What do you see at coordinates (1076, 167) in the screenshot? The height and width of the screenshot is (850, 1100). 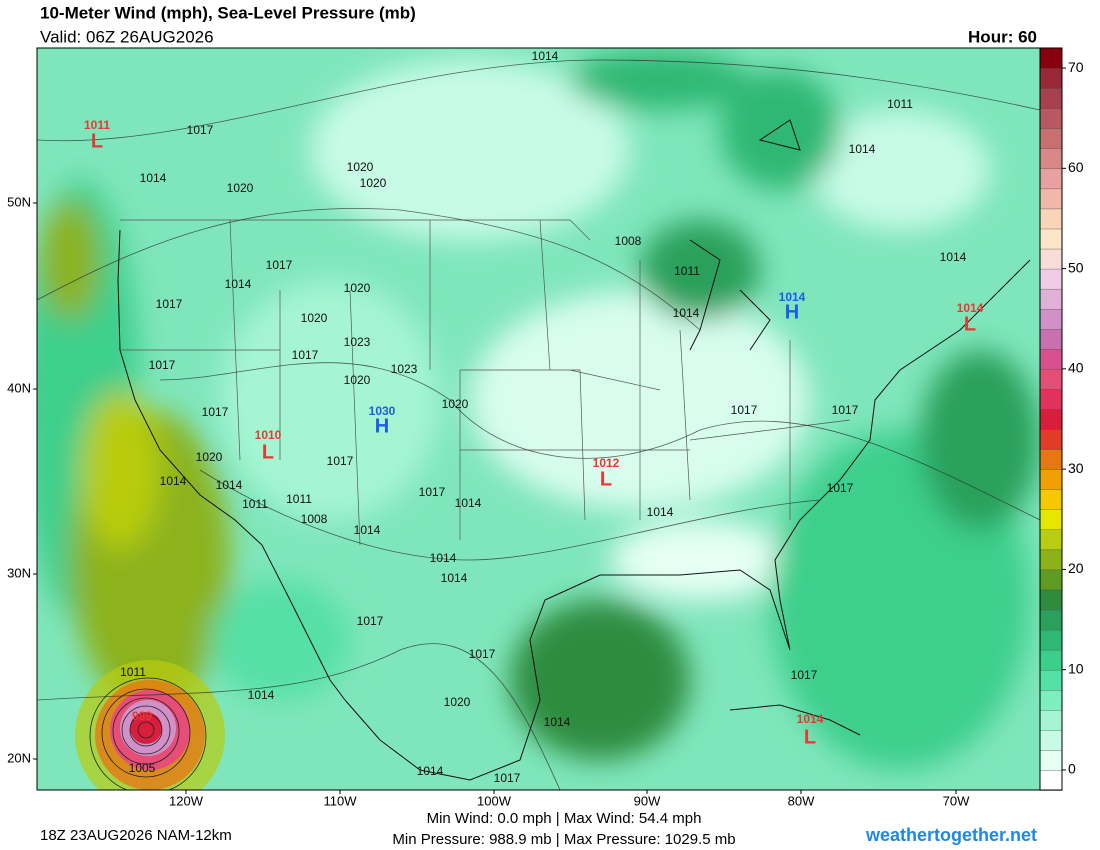 I see `colorbar-label: 60` at bounding box center [1076, 167].